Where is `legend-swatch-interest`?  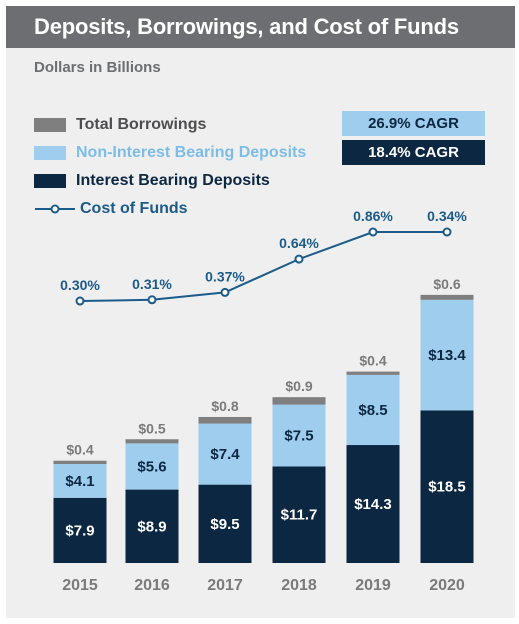 legend-swatch-interest is located at coordinates (50, 181).